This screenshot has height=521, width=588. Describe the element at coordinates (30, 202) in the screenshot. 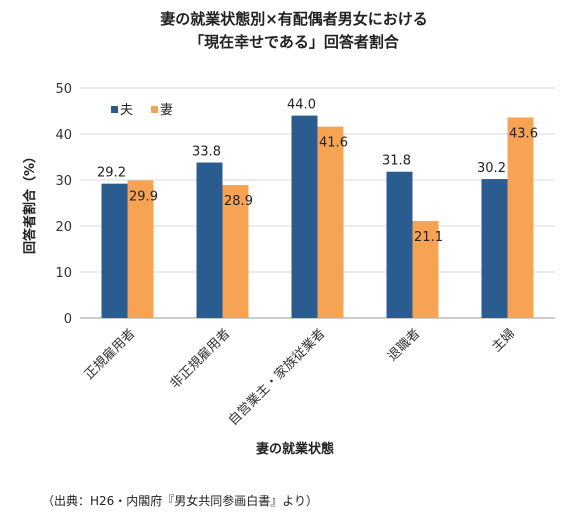

I see `y-axis-title: 回答者割合（%）` at that location.